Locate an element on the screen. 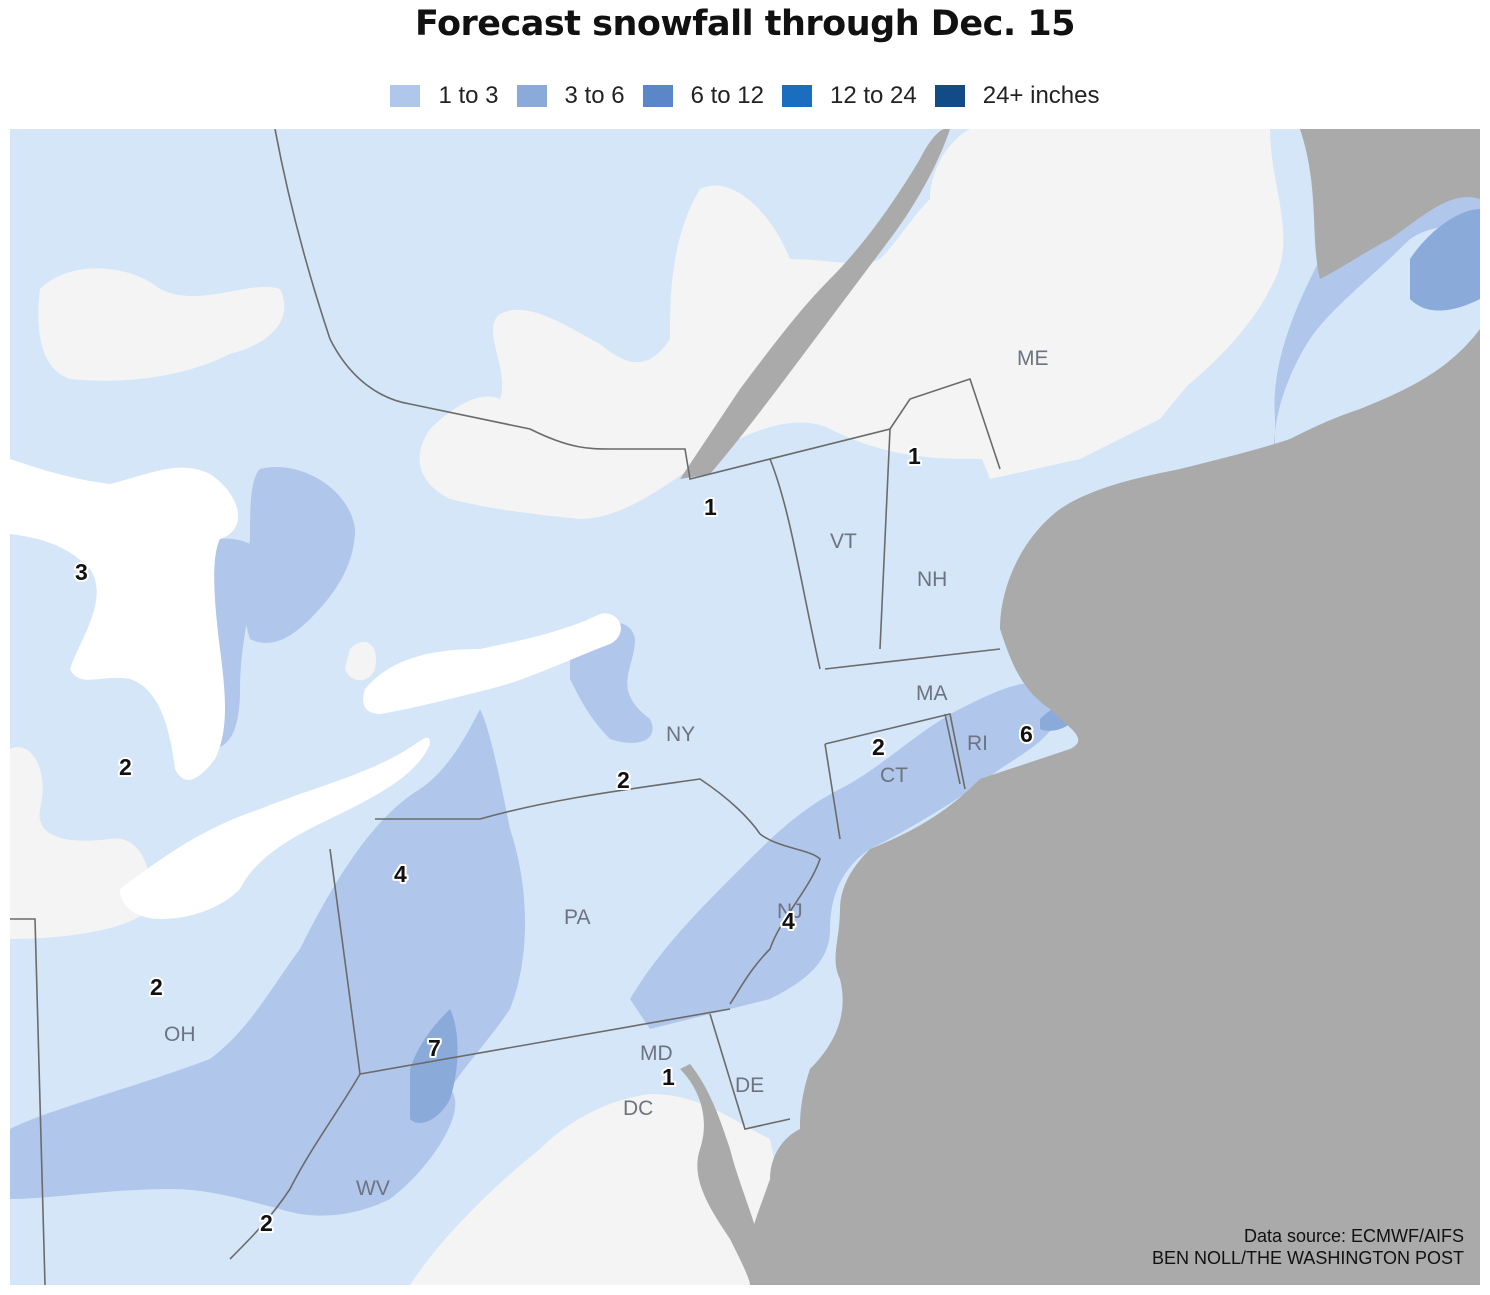 This screenshot has height=1295, width=1490. border-pa-west is located at coordinates (345, 961).